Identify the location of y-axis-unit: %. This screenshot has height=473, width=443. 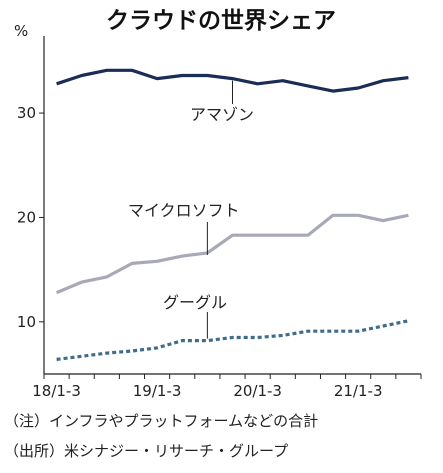
(21, 31).